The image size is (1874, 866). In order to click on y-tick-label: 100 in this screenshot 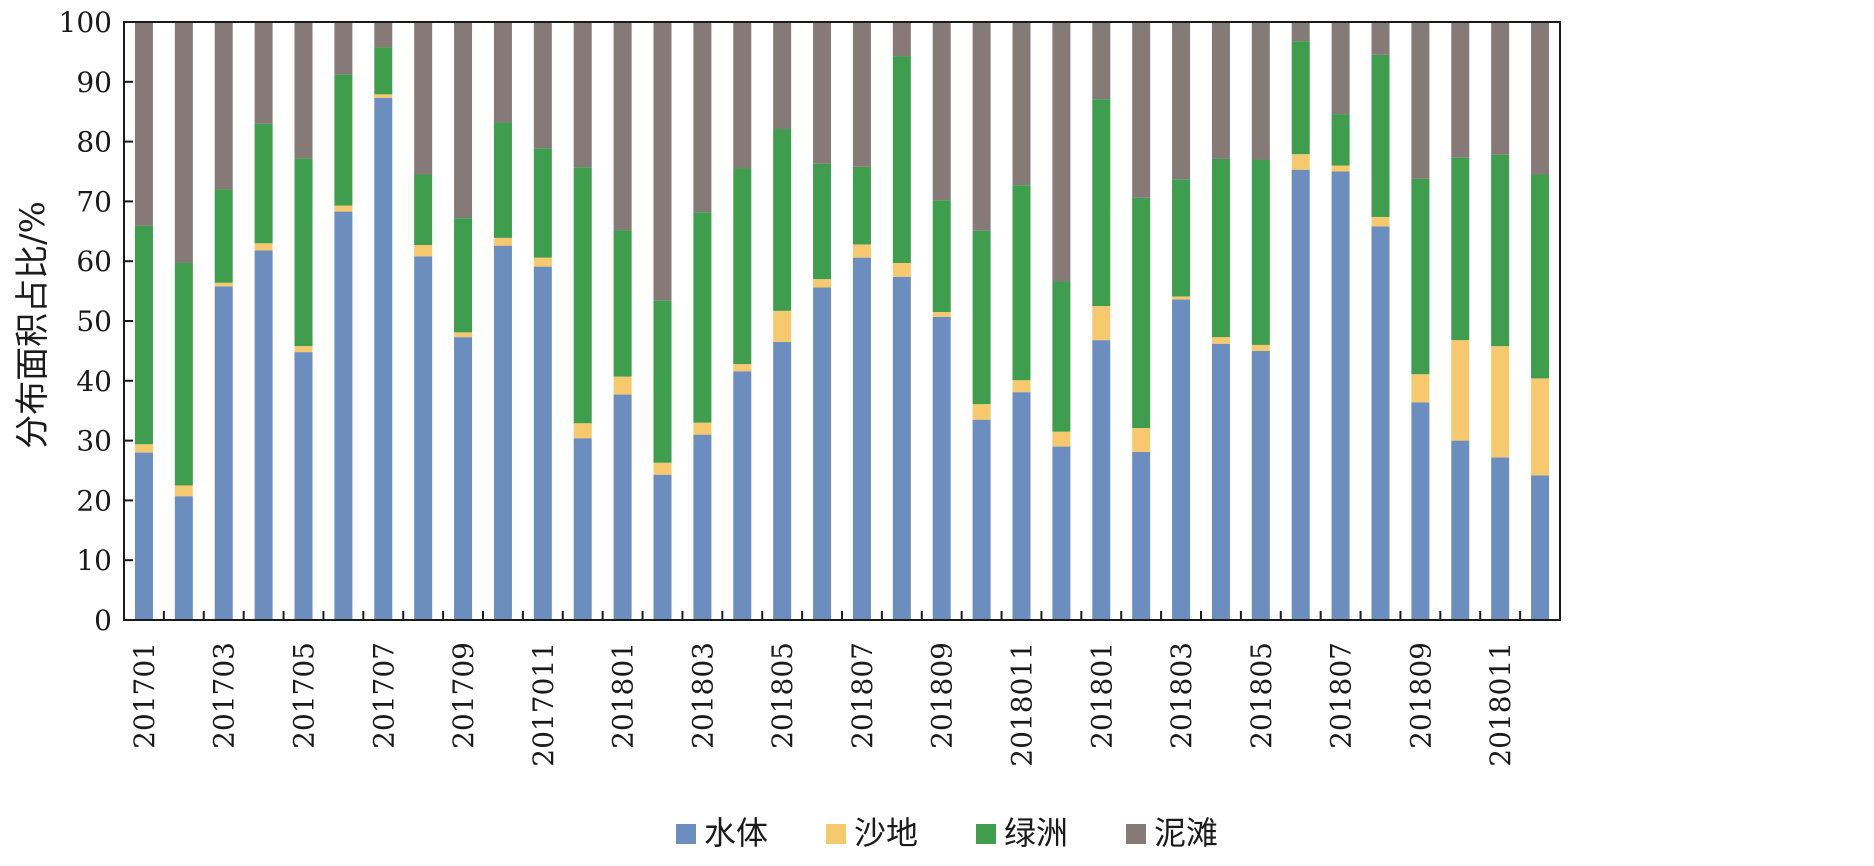, I will do `click(85, 22)`.